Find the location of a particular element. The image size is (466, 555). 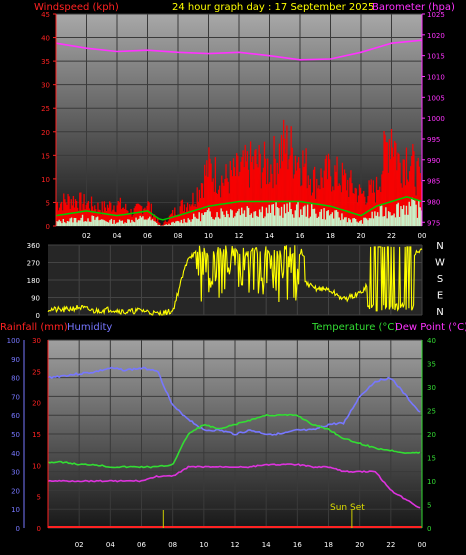

time-tick-label: 16 is located at coordinates (300, 236).